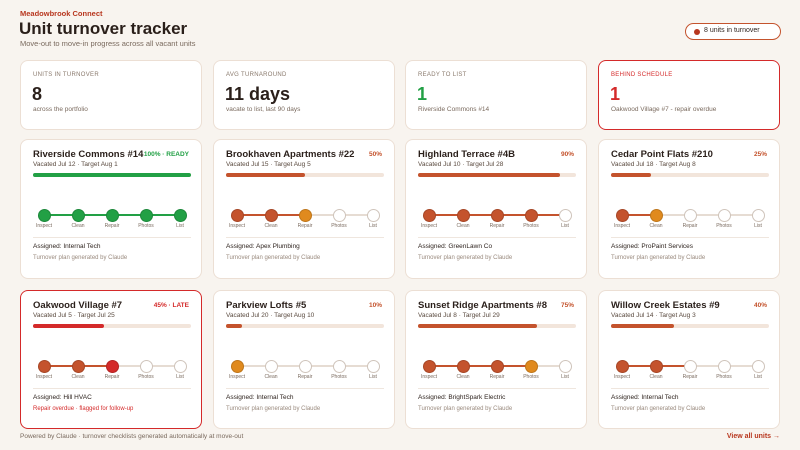 The width and height of the screenshot is (800, 450). I want to click on badge-dot, so click(697, 31).